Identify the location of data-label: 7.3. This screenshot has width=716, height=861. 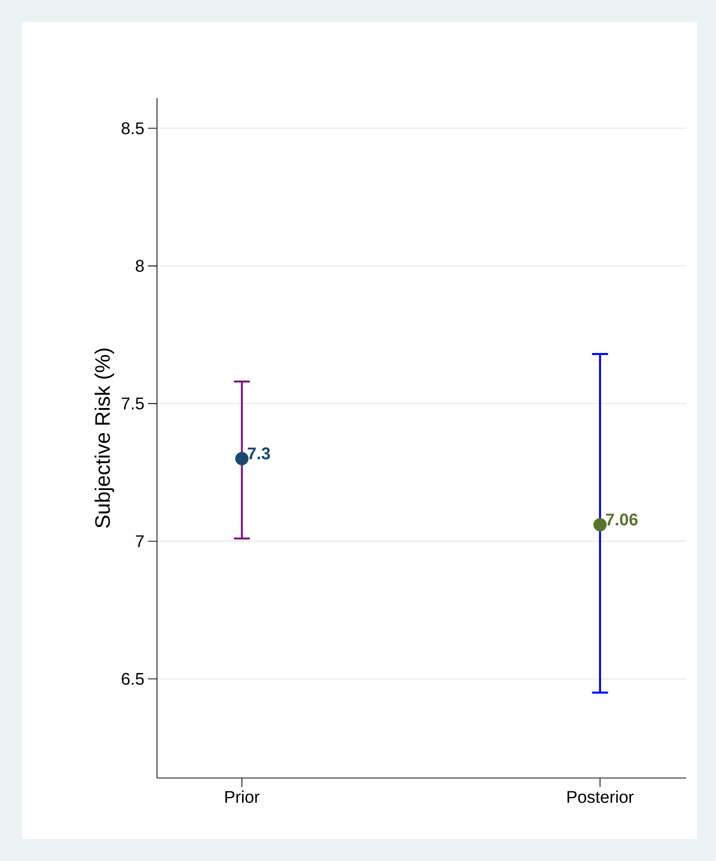
(259, 453).